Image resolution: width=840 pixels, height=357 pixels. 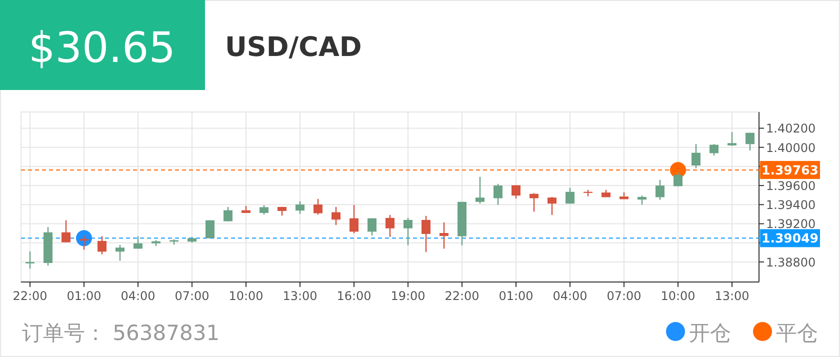 I want to click on x-tick-label: 19:00, so click(x=408, y=296).